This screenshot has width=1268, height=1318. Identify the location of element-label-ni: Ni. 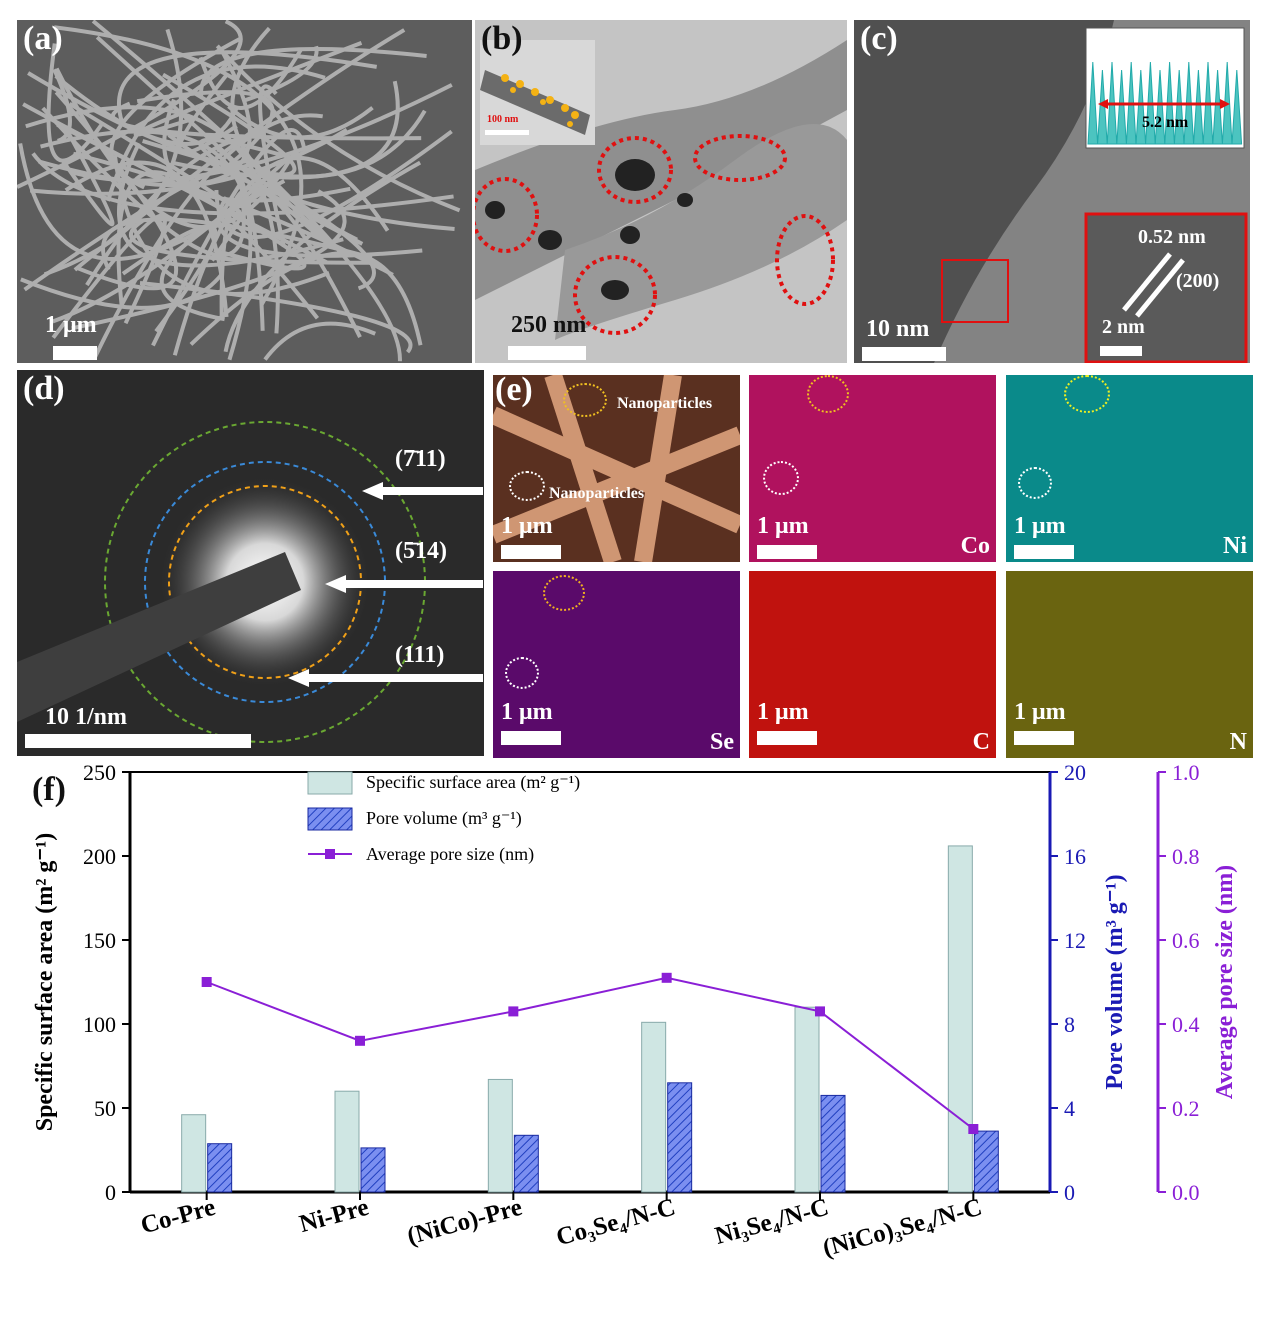
(1235, 546).